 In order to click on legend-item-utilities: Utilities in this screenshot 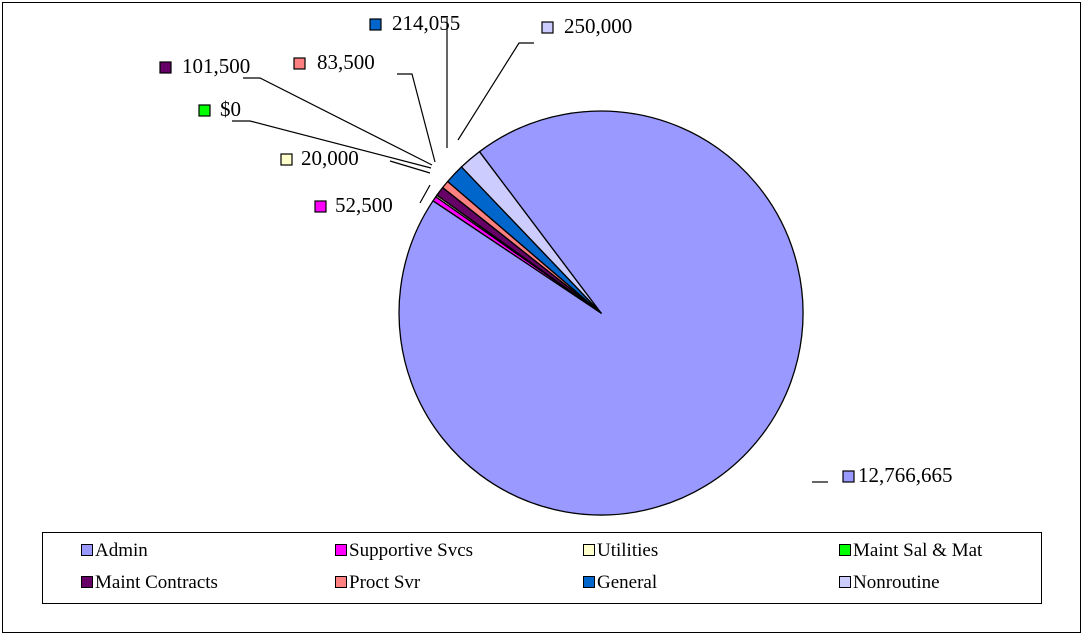, I will do `click(620, 551)`.